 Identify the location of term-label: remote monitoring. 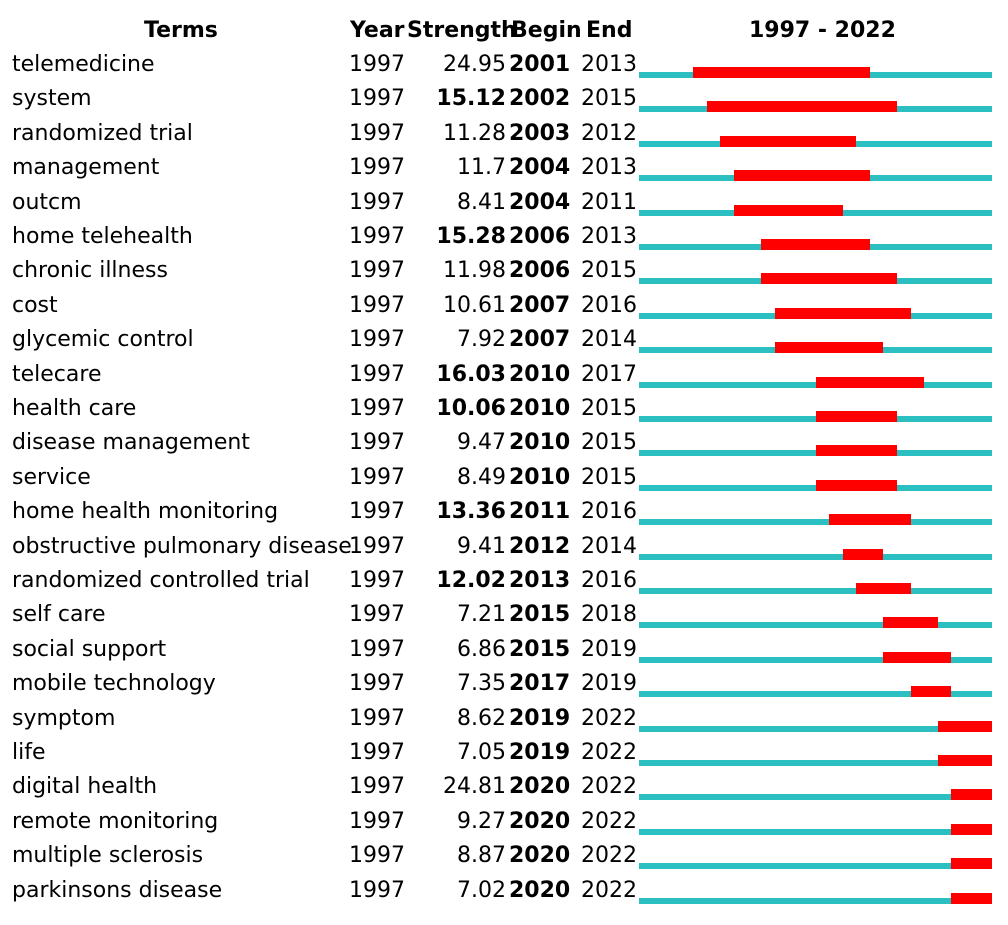
(115, 821).